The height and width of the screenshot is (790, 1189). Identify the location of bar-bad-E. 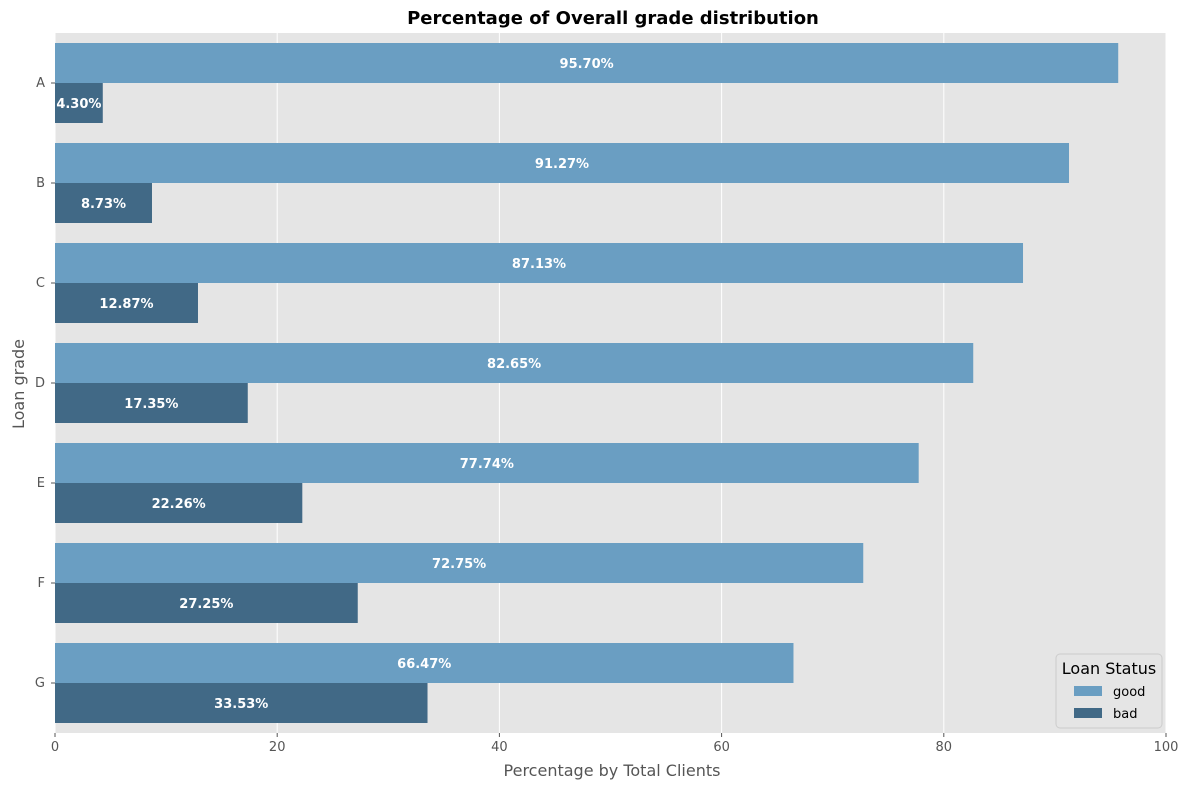
(179, 503).